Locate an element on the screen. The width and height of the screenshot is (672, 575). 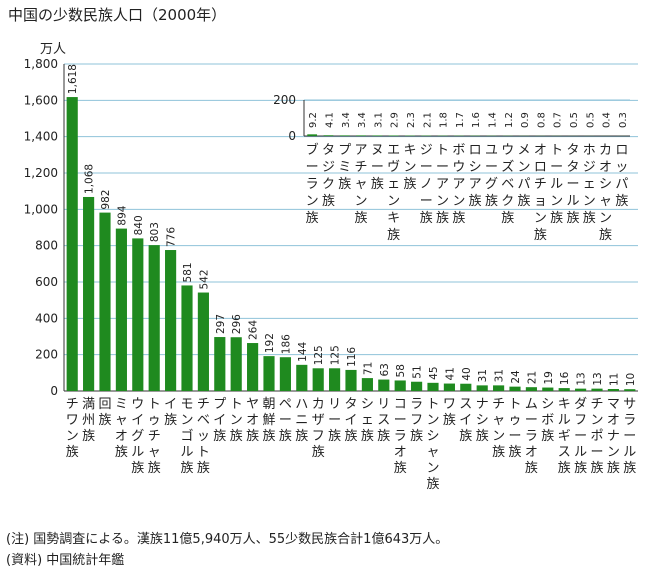
x-tick-label: サラール族 is located at coordinates (629, 436).